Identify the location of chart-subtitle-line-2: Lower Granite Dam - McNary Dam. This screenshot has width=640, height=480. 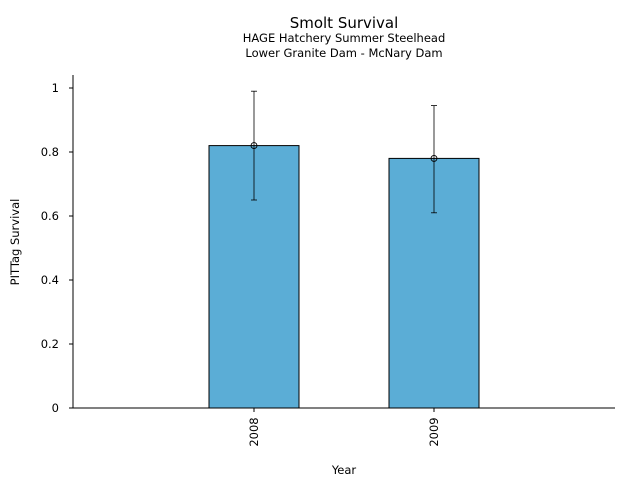
(343, 53).